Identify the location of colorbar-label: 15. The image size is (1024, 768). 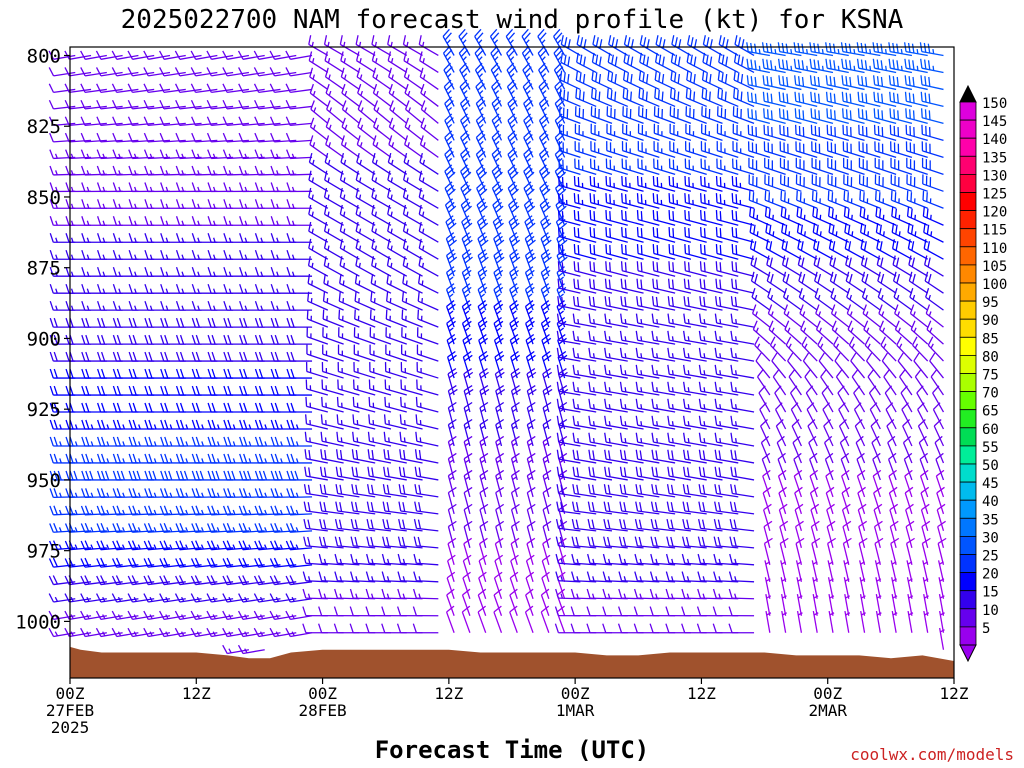
(990, 593).